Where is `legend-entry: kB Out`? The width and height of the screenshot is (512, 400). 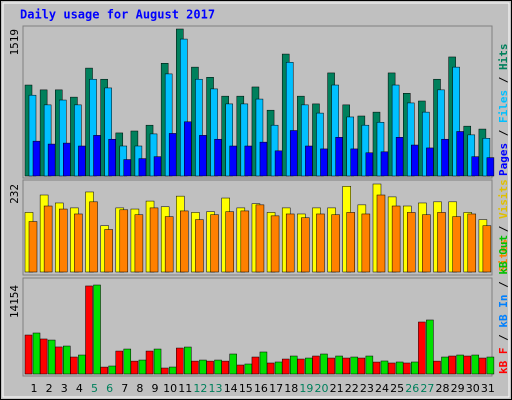
legend-entry: kB Out is located at coordinates (503, 255).